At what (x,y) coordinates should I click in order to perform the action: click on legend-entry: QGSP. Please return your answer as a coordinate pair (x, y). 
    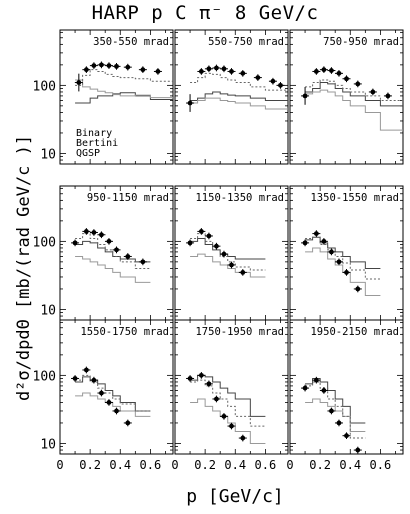
    Looking at the image, I should click on (88, 153).